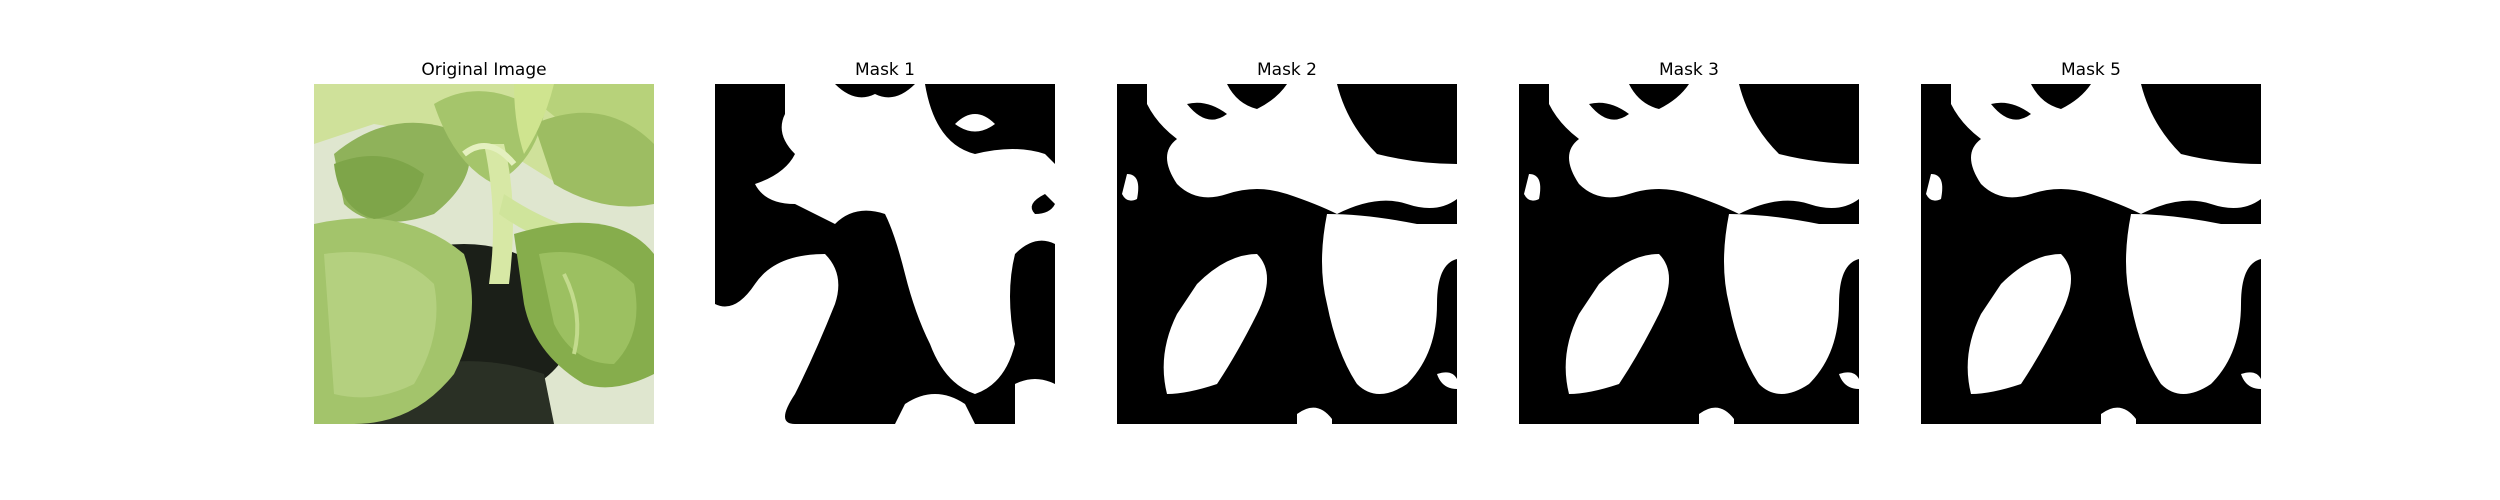  I want to click on panel-mask-3: Mask 3, so click(1689, 250).